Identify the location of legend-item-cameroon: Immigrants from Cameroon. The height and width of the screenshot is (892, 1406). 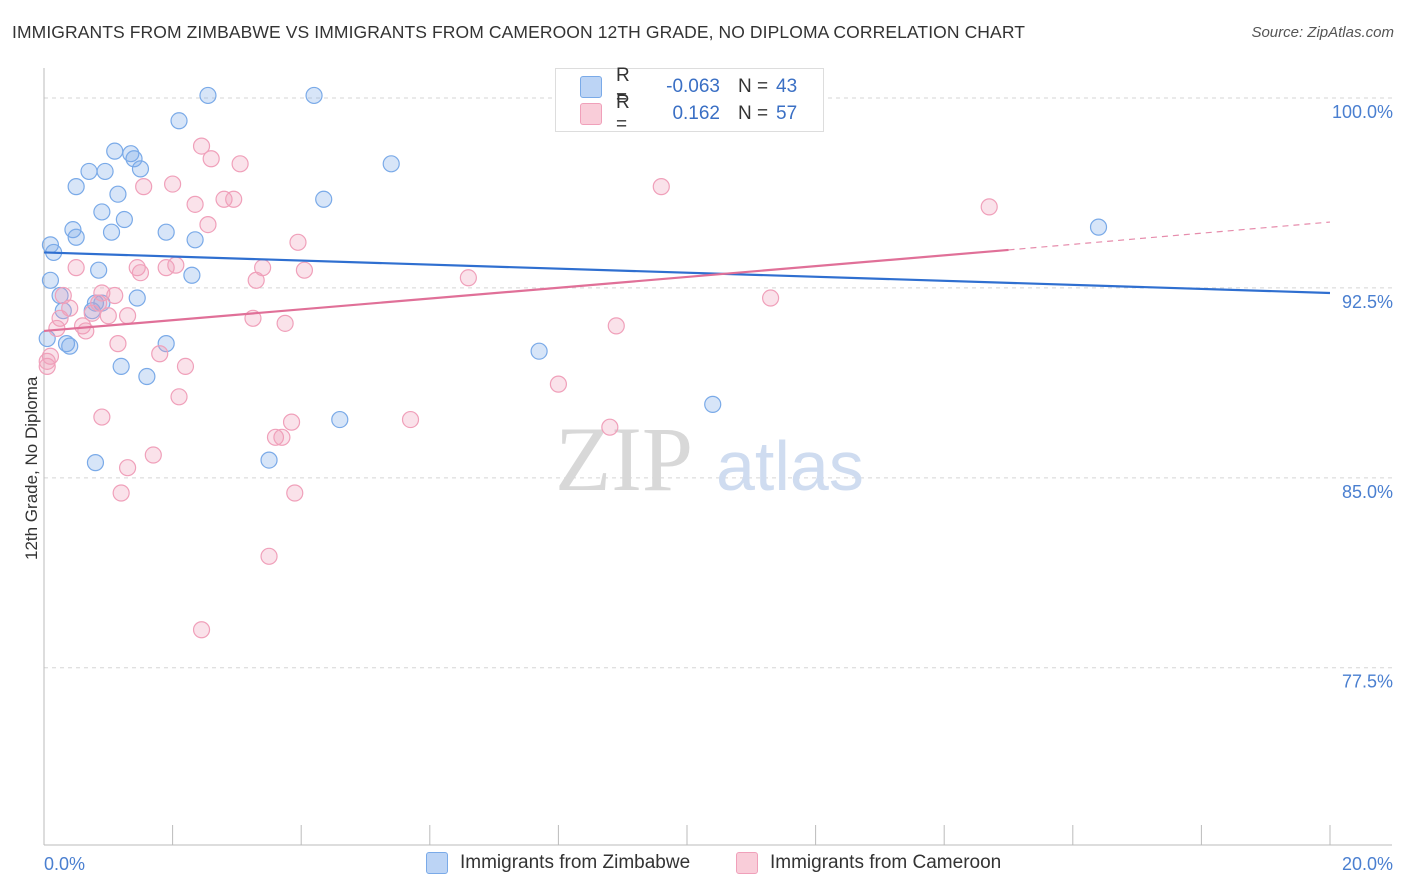
(868, 863).